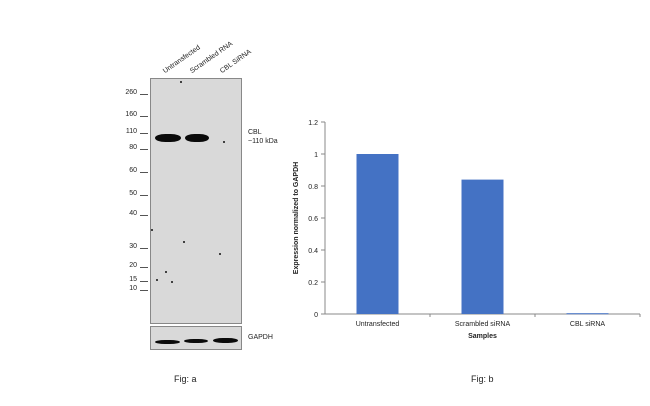 The width and height of the screenshot is (650, 406). Describe the element at coordinates (133, 288) in the screenshot. I see `mw-marker: 10` at that location.